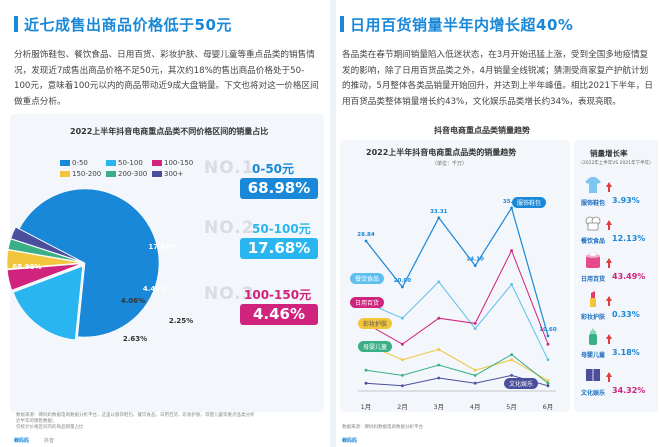 Image resolution: width=660 pixels, height=447 pixels. I want to click on line-data-label: 10.60, so click(548, 330).